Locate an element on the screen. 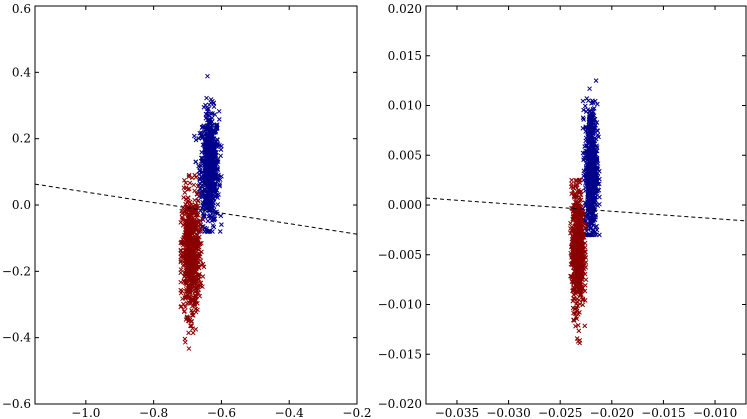 The image size is (747, 419). x-tick-label: −0.2 is located at coordinates (356, 412).